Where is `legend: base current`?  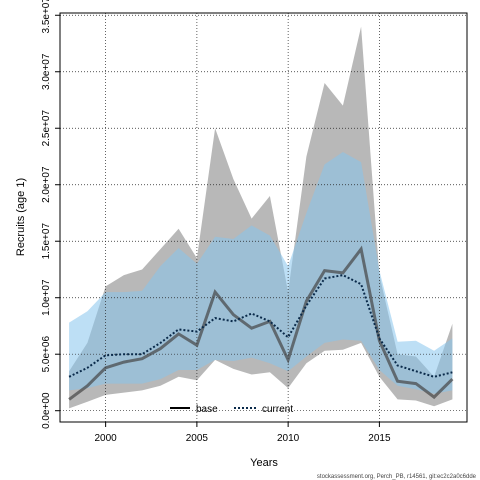
legend: base current is located at coordinates (231, 409).